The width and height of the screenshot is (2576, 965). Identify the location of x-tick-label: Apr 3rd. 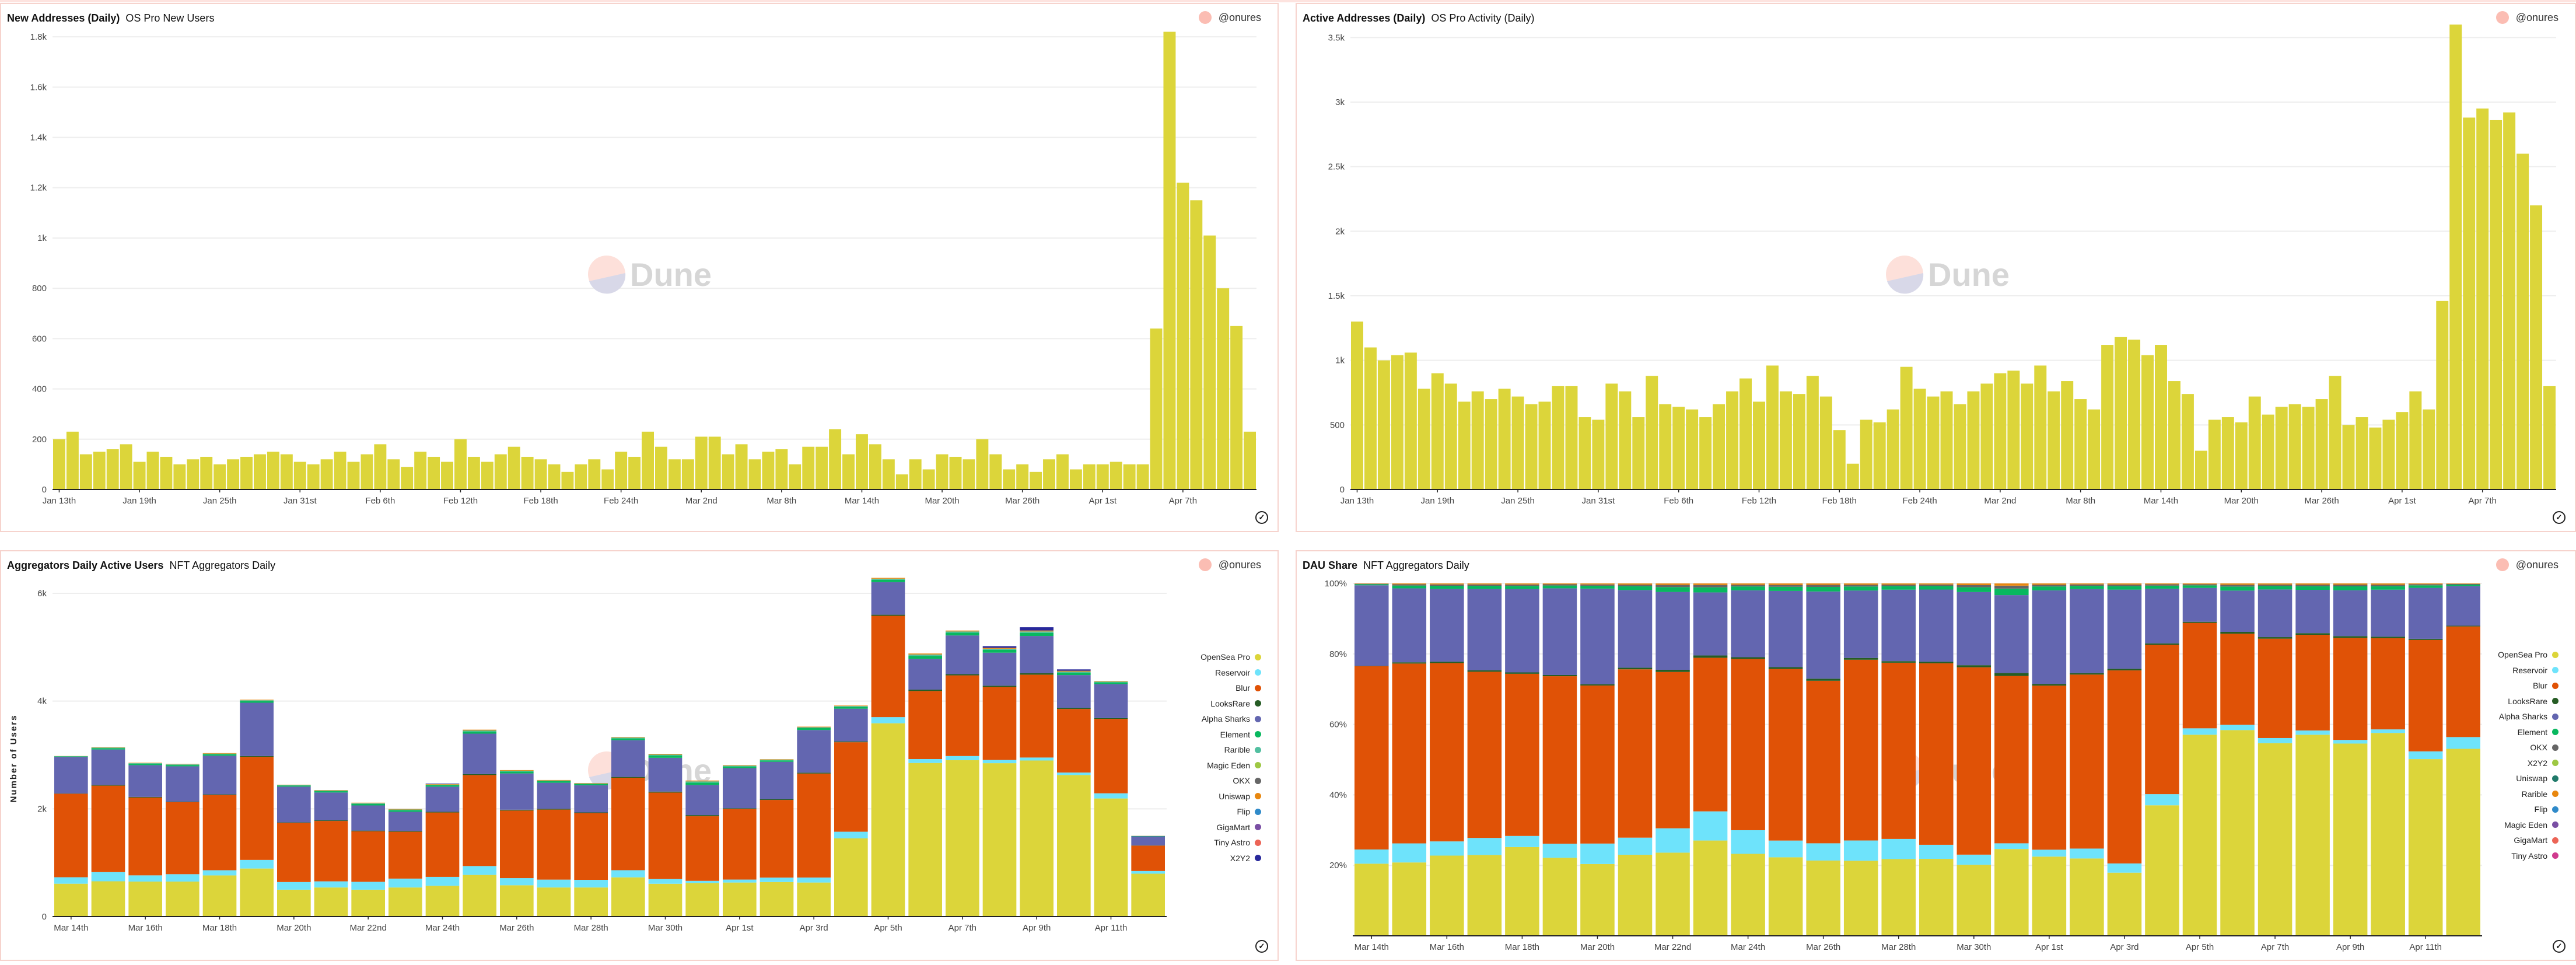
(2124, 947).